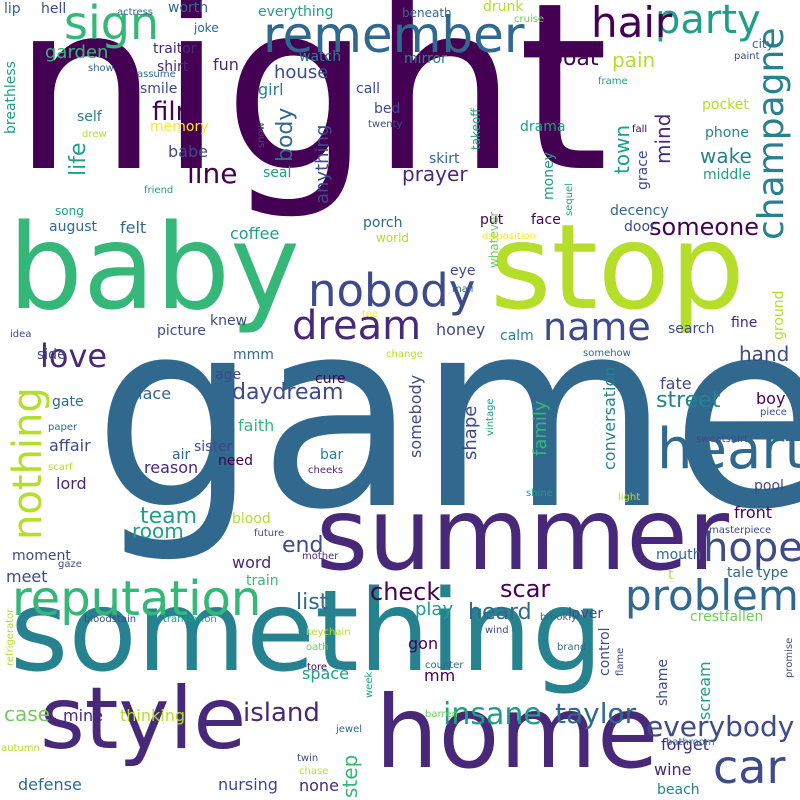 This screenshot has height=800, width=800. Describe the element at coordinates (77, 52) in the screenshot. I see `word-garden: garden` at that location.